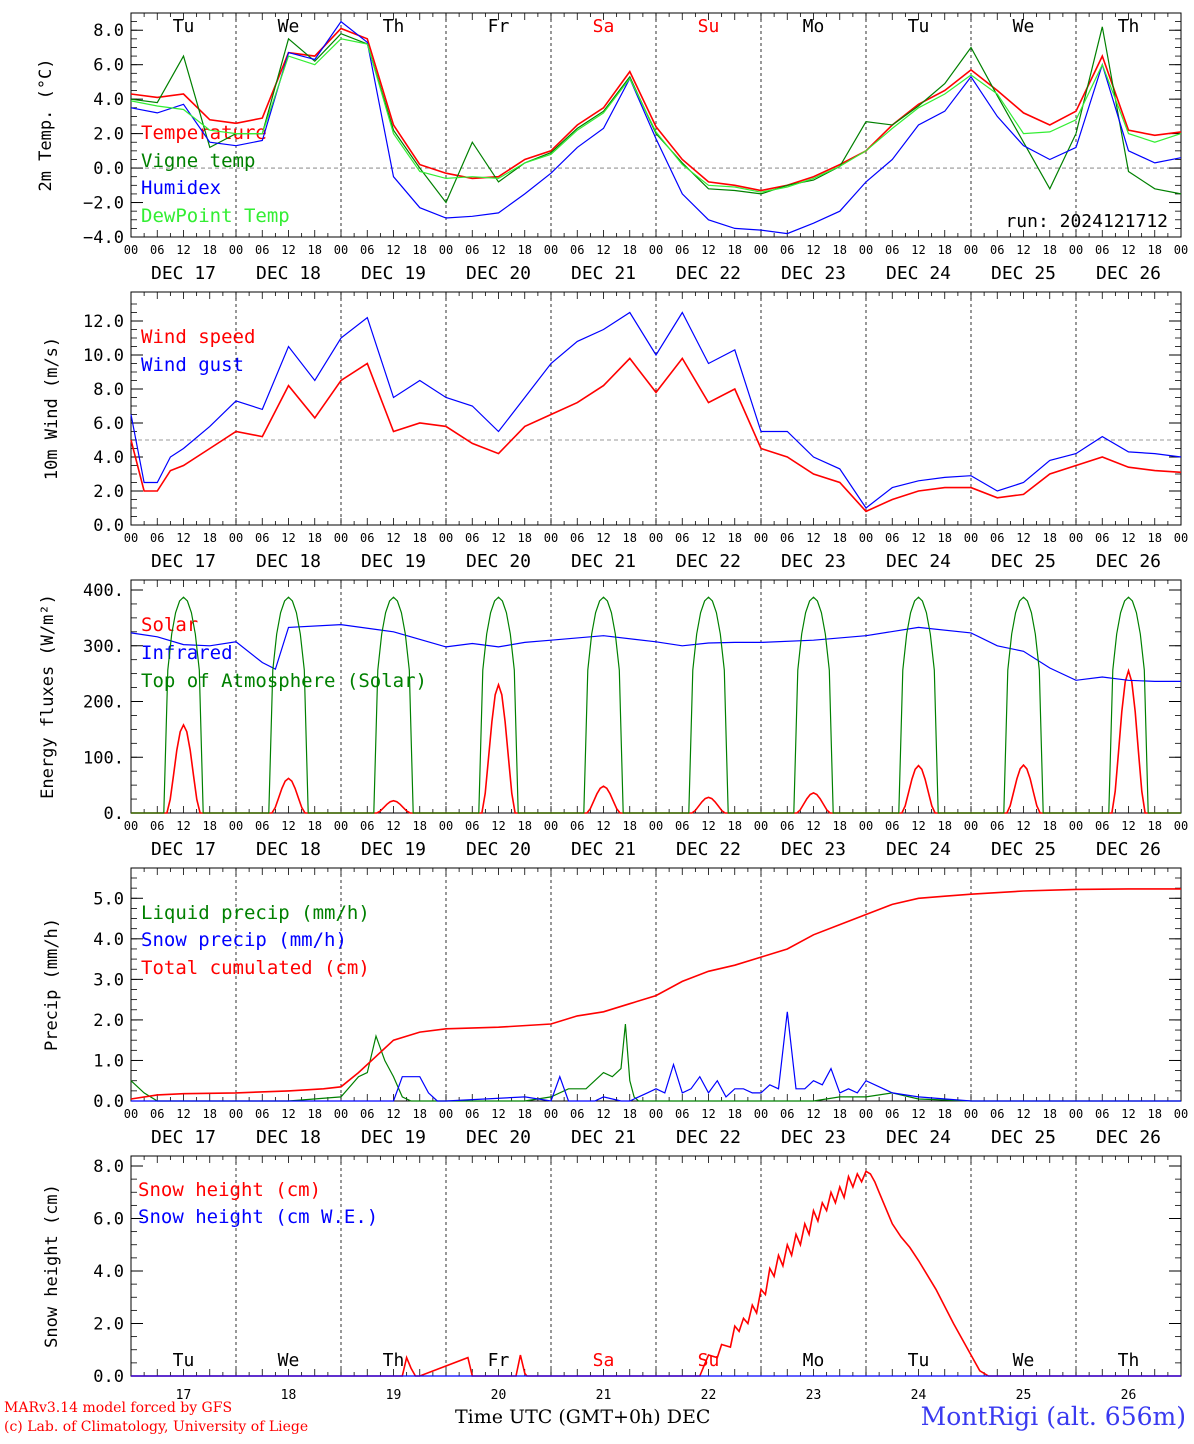  Describe the element at coordinates (1128, 561) in the screenshot. I see `date-label: DEC 26` at that location.